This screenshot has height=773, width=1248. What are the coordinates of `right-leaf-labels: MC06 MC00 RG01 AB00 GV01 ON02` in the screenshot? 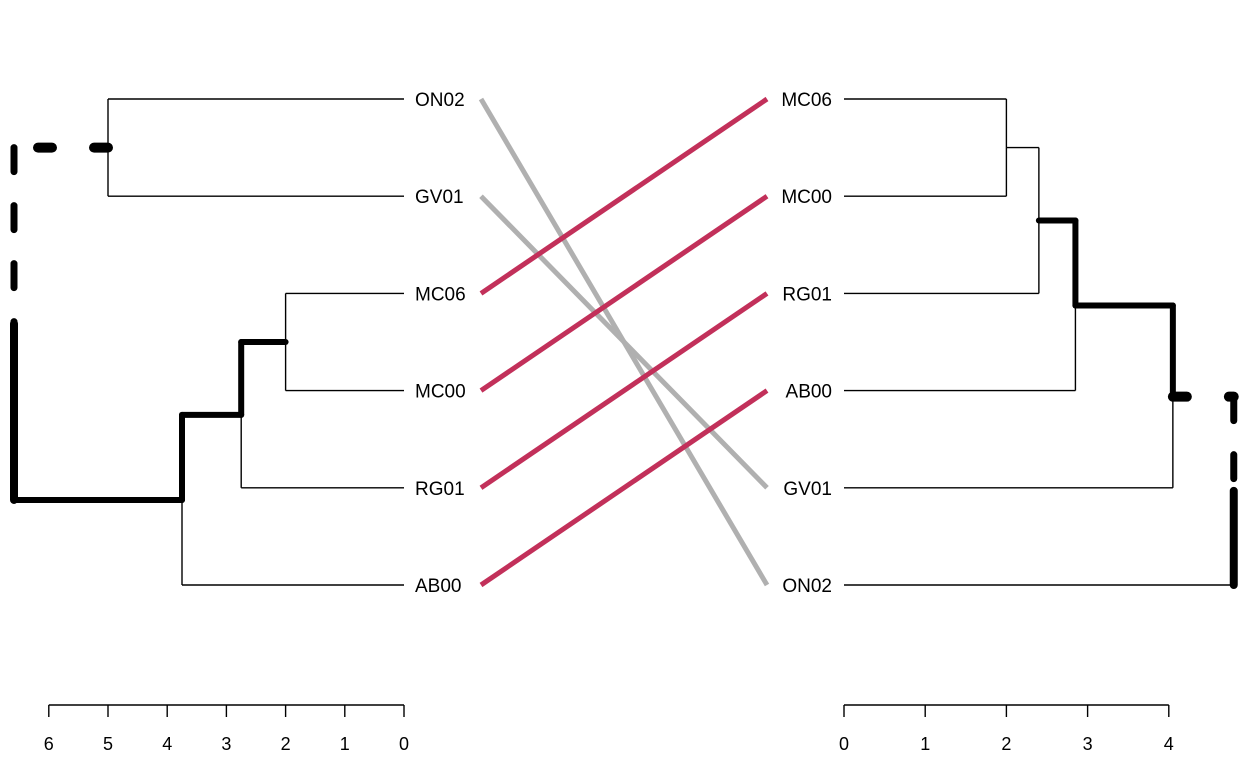 It's located at (806, 343).